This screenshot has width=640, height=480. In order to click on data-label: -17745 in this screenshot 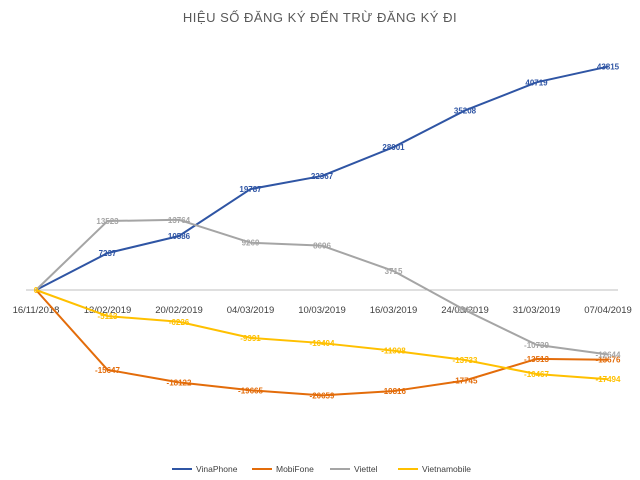, I will do `click(465, 380)`.